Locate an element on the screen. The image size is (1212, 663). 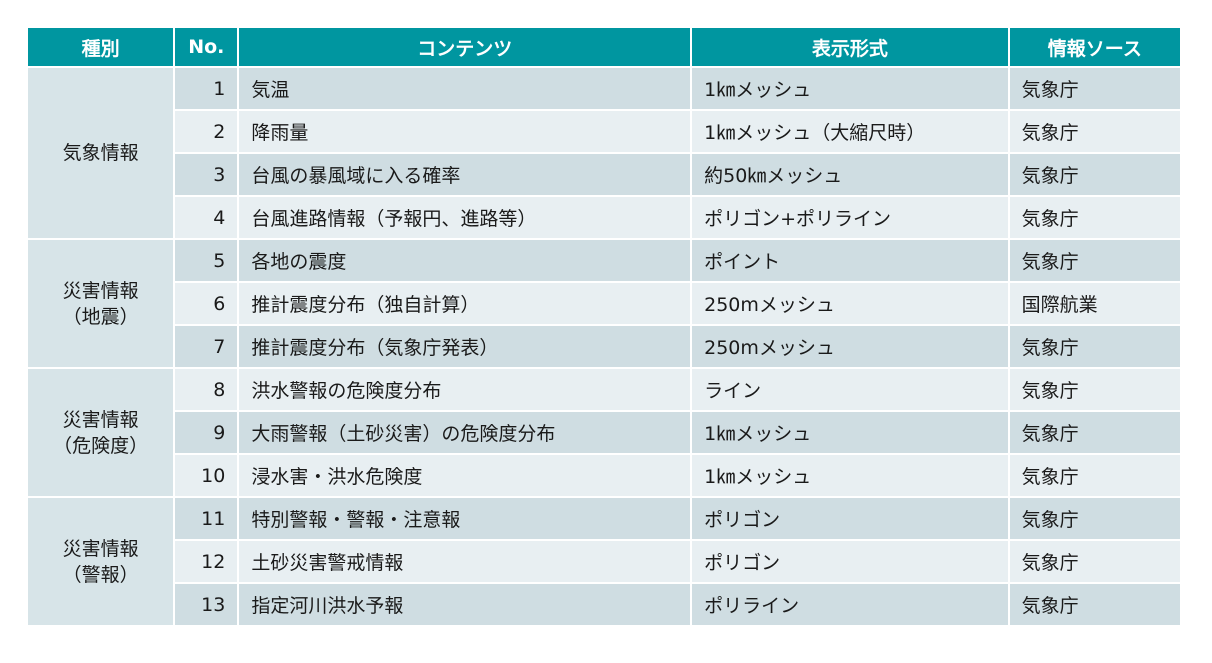
row-format: ポリゴン+ポリライン is located at coordinates (850, 217).